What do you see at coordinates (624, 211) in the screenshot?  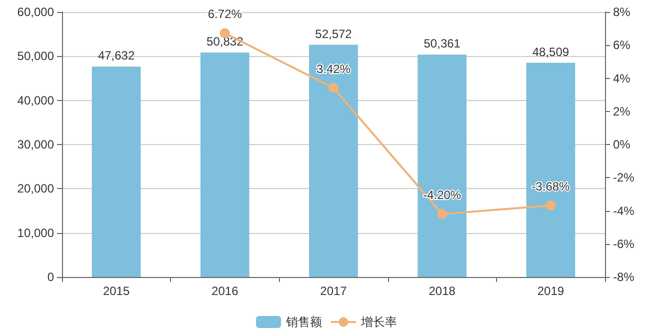 I see `y2-tick-label: -4%` at bounding box center [624, 211].